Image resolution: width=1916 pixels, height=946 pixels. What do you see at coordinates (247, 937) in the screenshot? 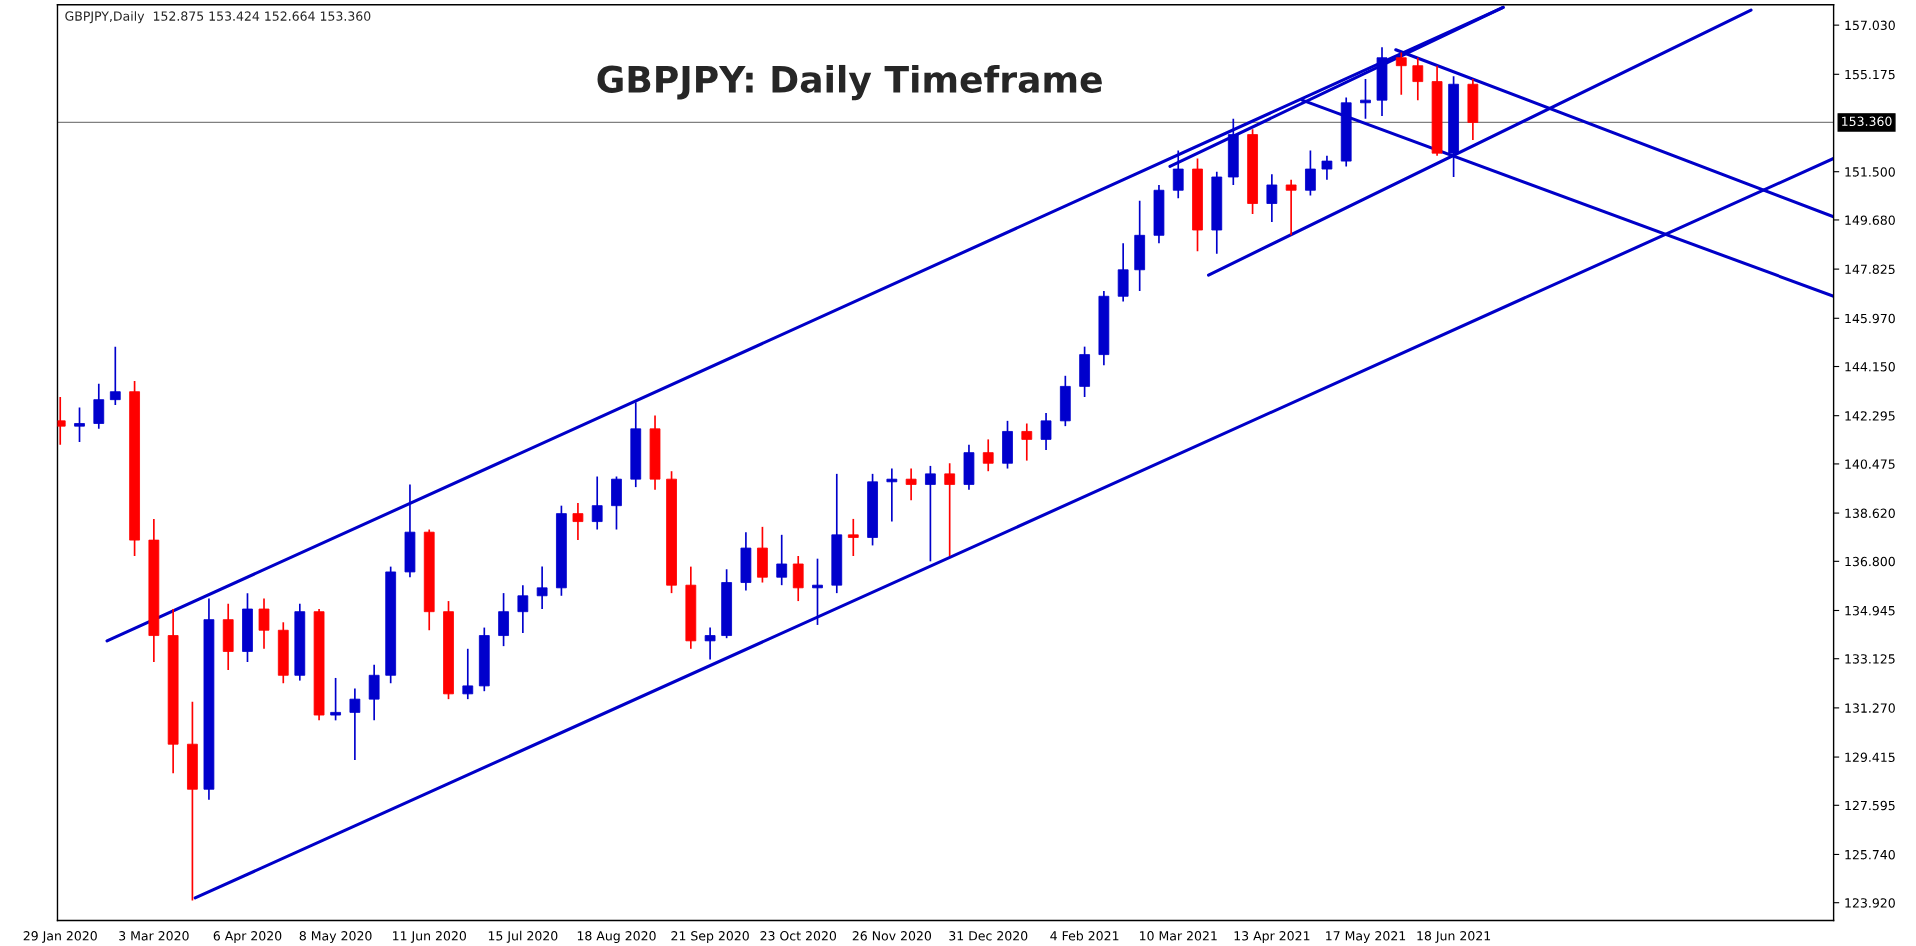
I see `x-tick-label: 6 Apr 2020` at bounding box center [247, 937].